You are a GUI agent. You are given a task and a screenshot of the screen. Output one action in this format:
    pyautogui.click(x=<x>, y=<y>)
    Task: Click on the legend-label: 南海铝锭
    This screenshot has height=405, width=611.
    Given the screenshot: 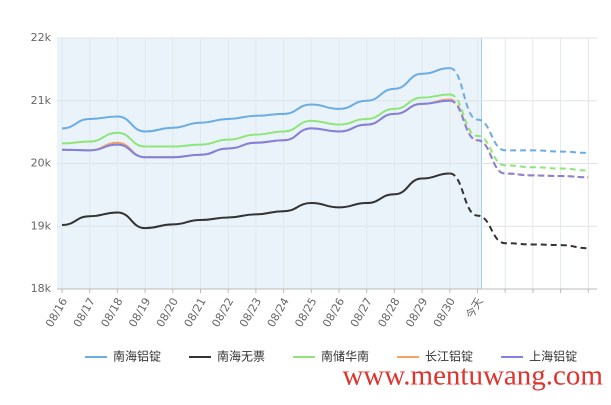 What is the action you would take?
    pyautogui.click(x=137, y=356)
    